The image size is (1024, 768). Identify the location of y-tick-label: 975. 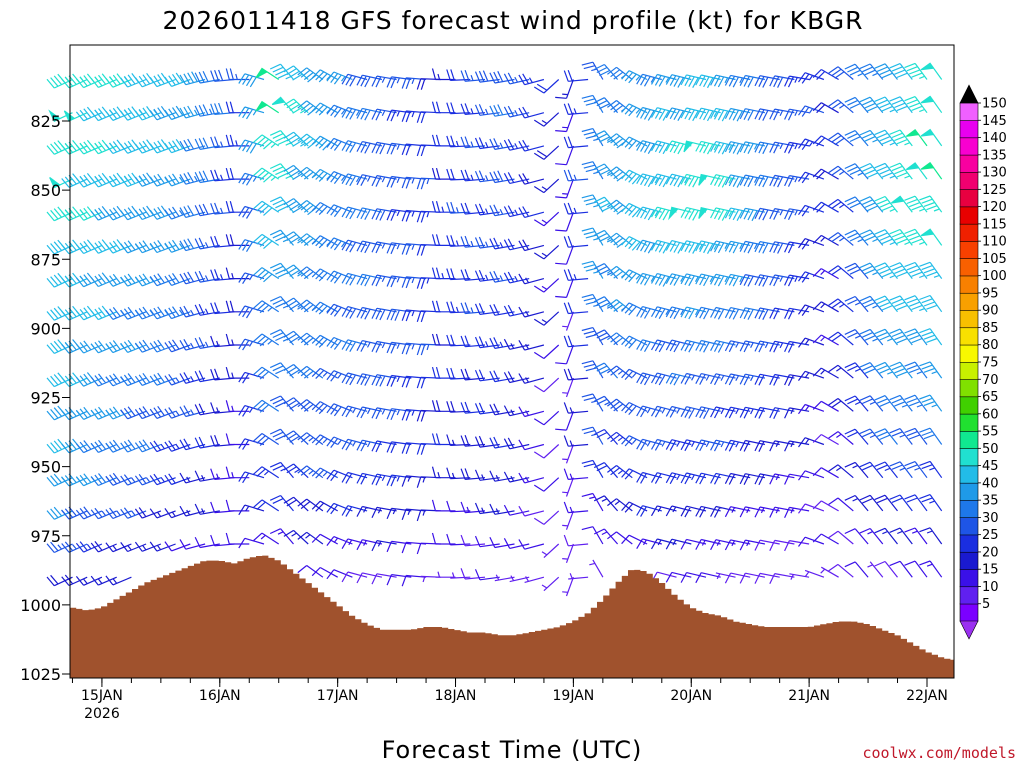
(45, 536).